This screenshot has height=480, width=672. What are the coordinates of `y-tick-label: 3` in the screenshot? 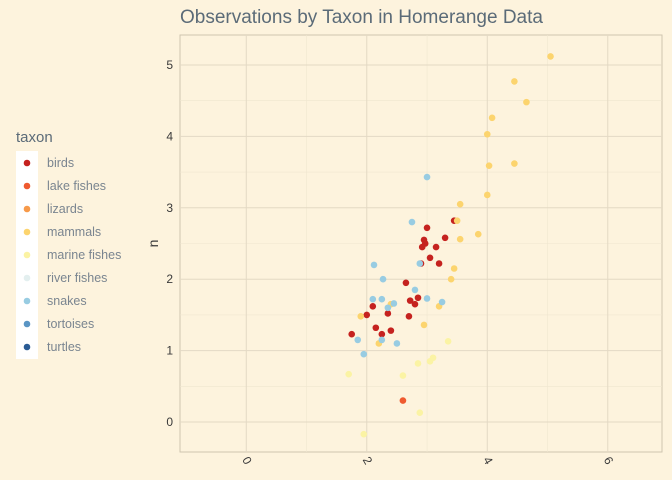 It's located at (169, 208).